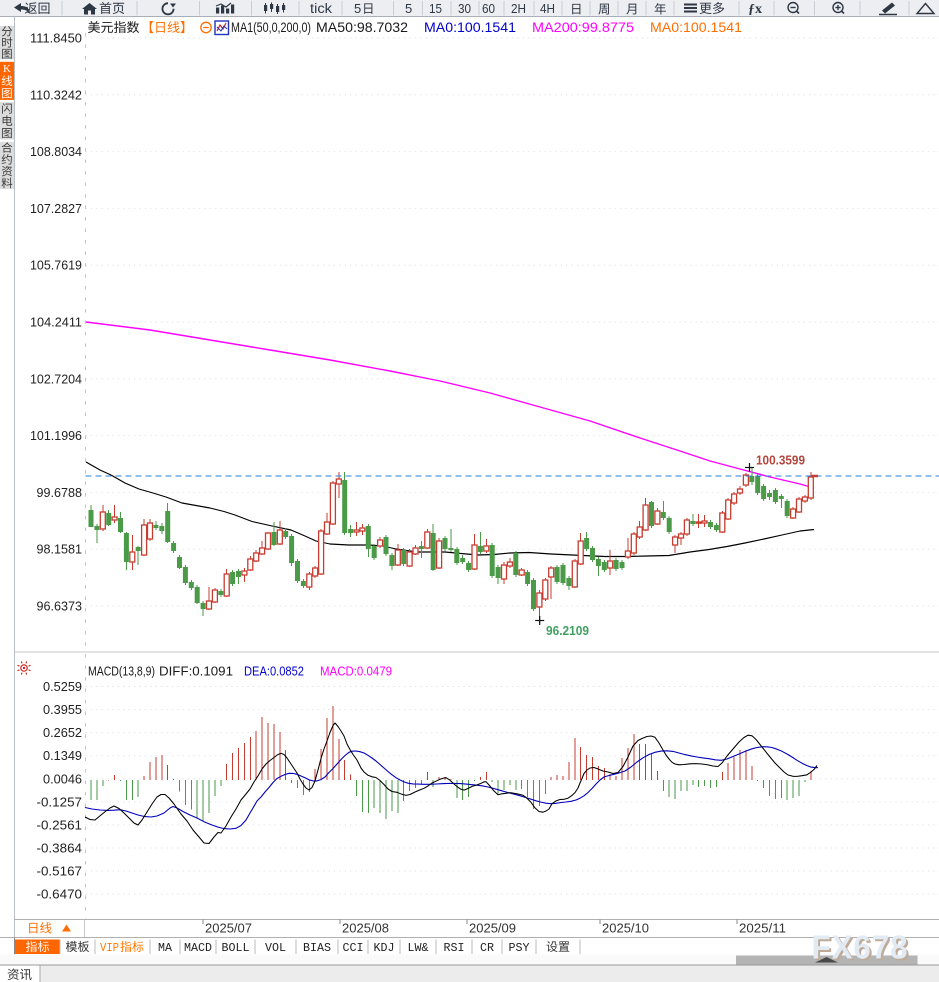 The image size is (939, 982). What do you see at coordinates (487, 948) in the screenshot?
I see `svg-text: CR` at bounding box center [487, 948].